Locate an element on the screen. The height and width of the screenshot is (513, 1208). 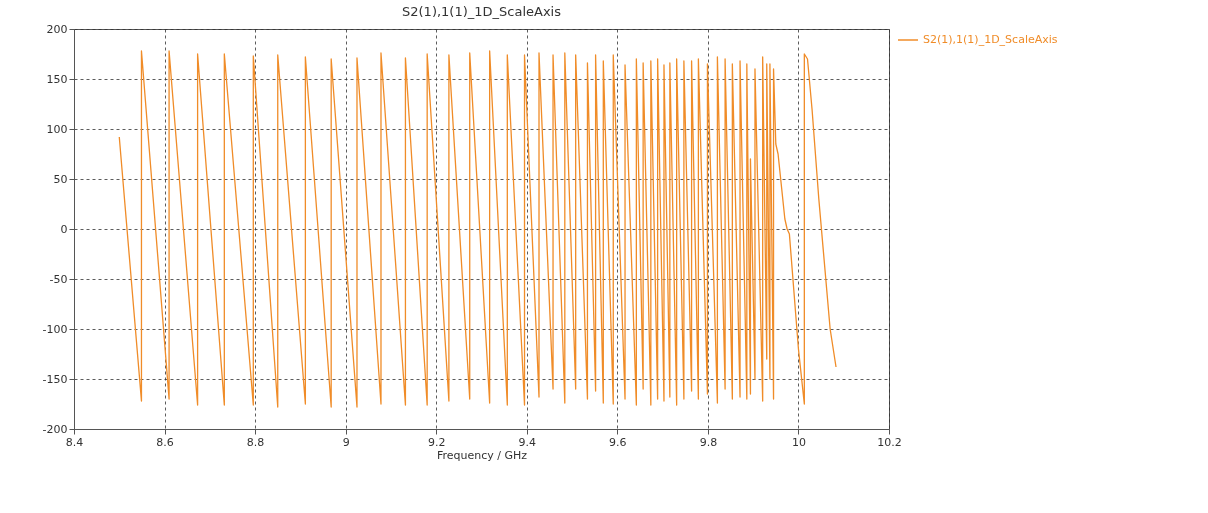
y-tick-label: 0 is located at coordinates (64, 229).